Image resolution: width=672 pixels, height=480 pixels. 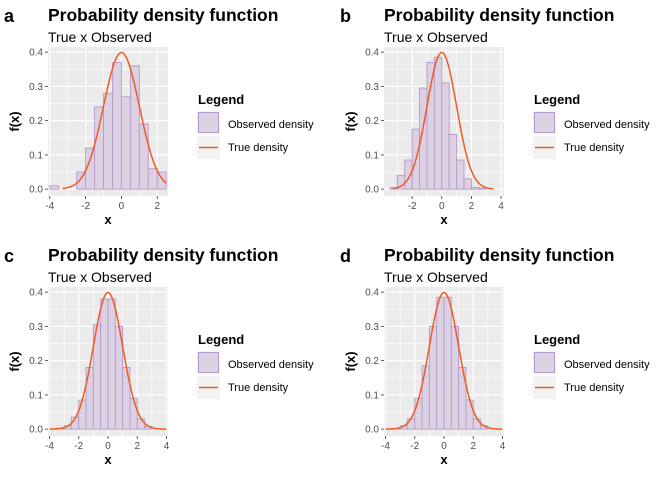 I want to click on x-tick-label: -2, so click(x=412, y=206).